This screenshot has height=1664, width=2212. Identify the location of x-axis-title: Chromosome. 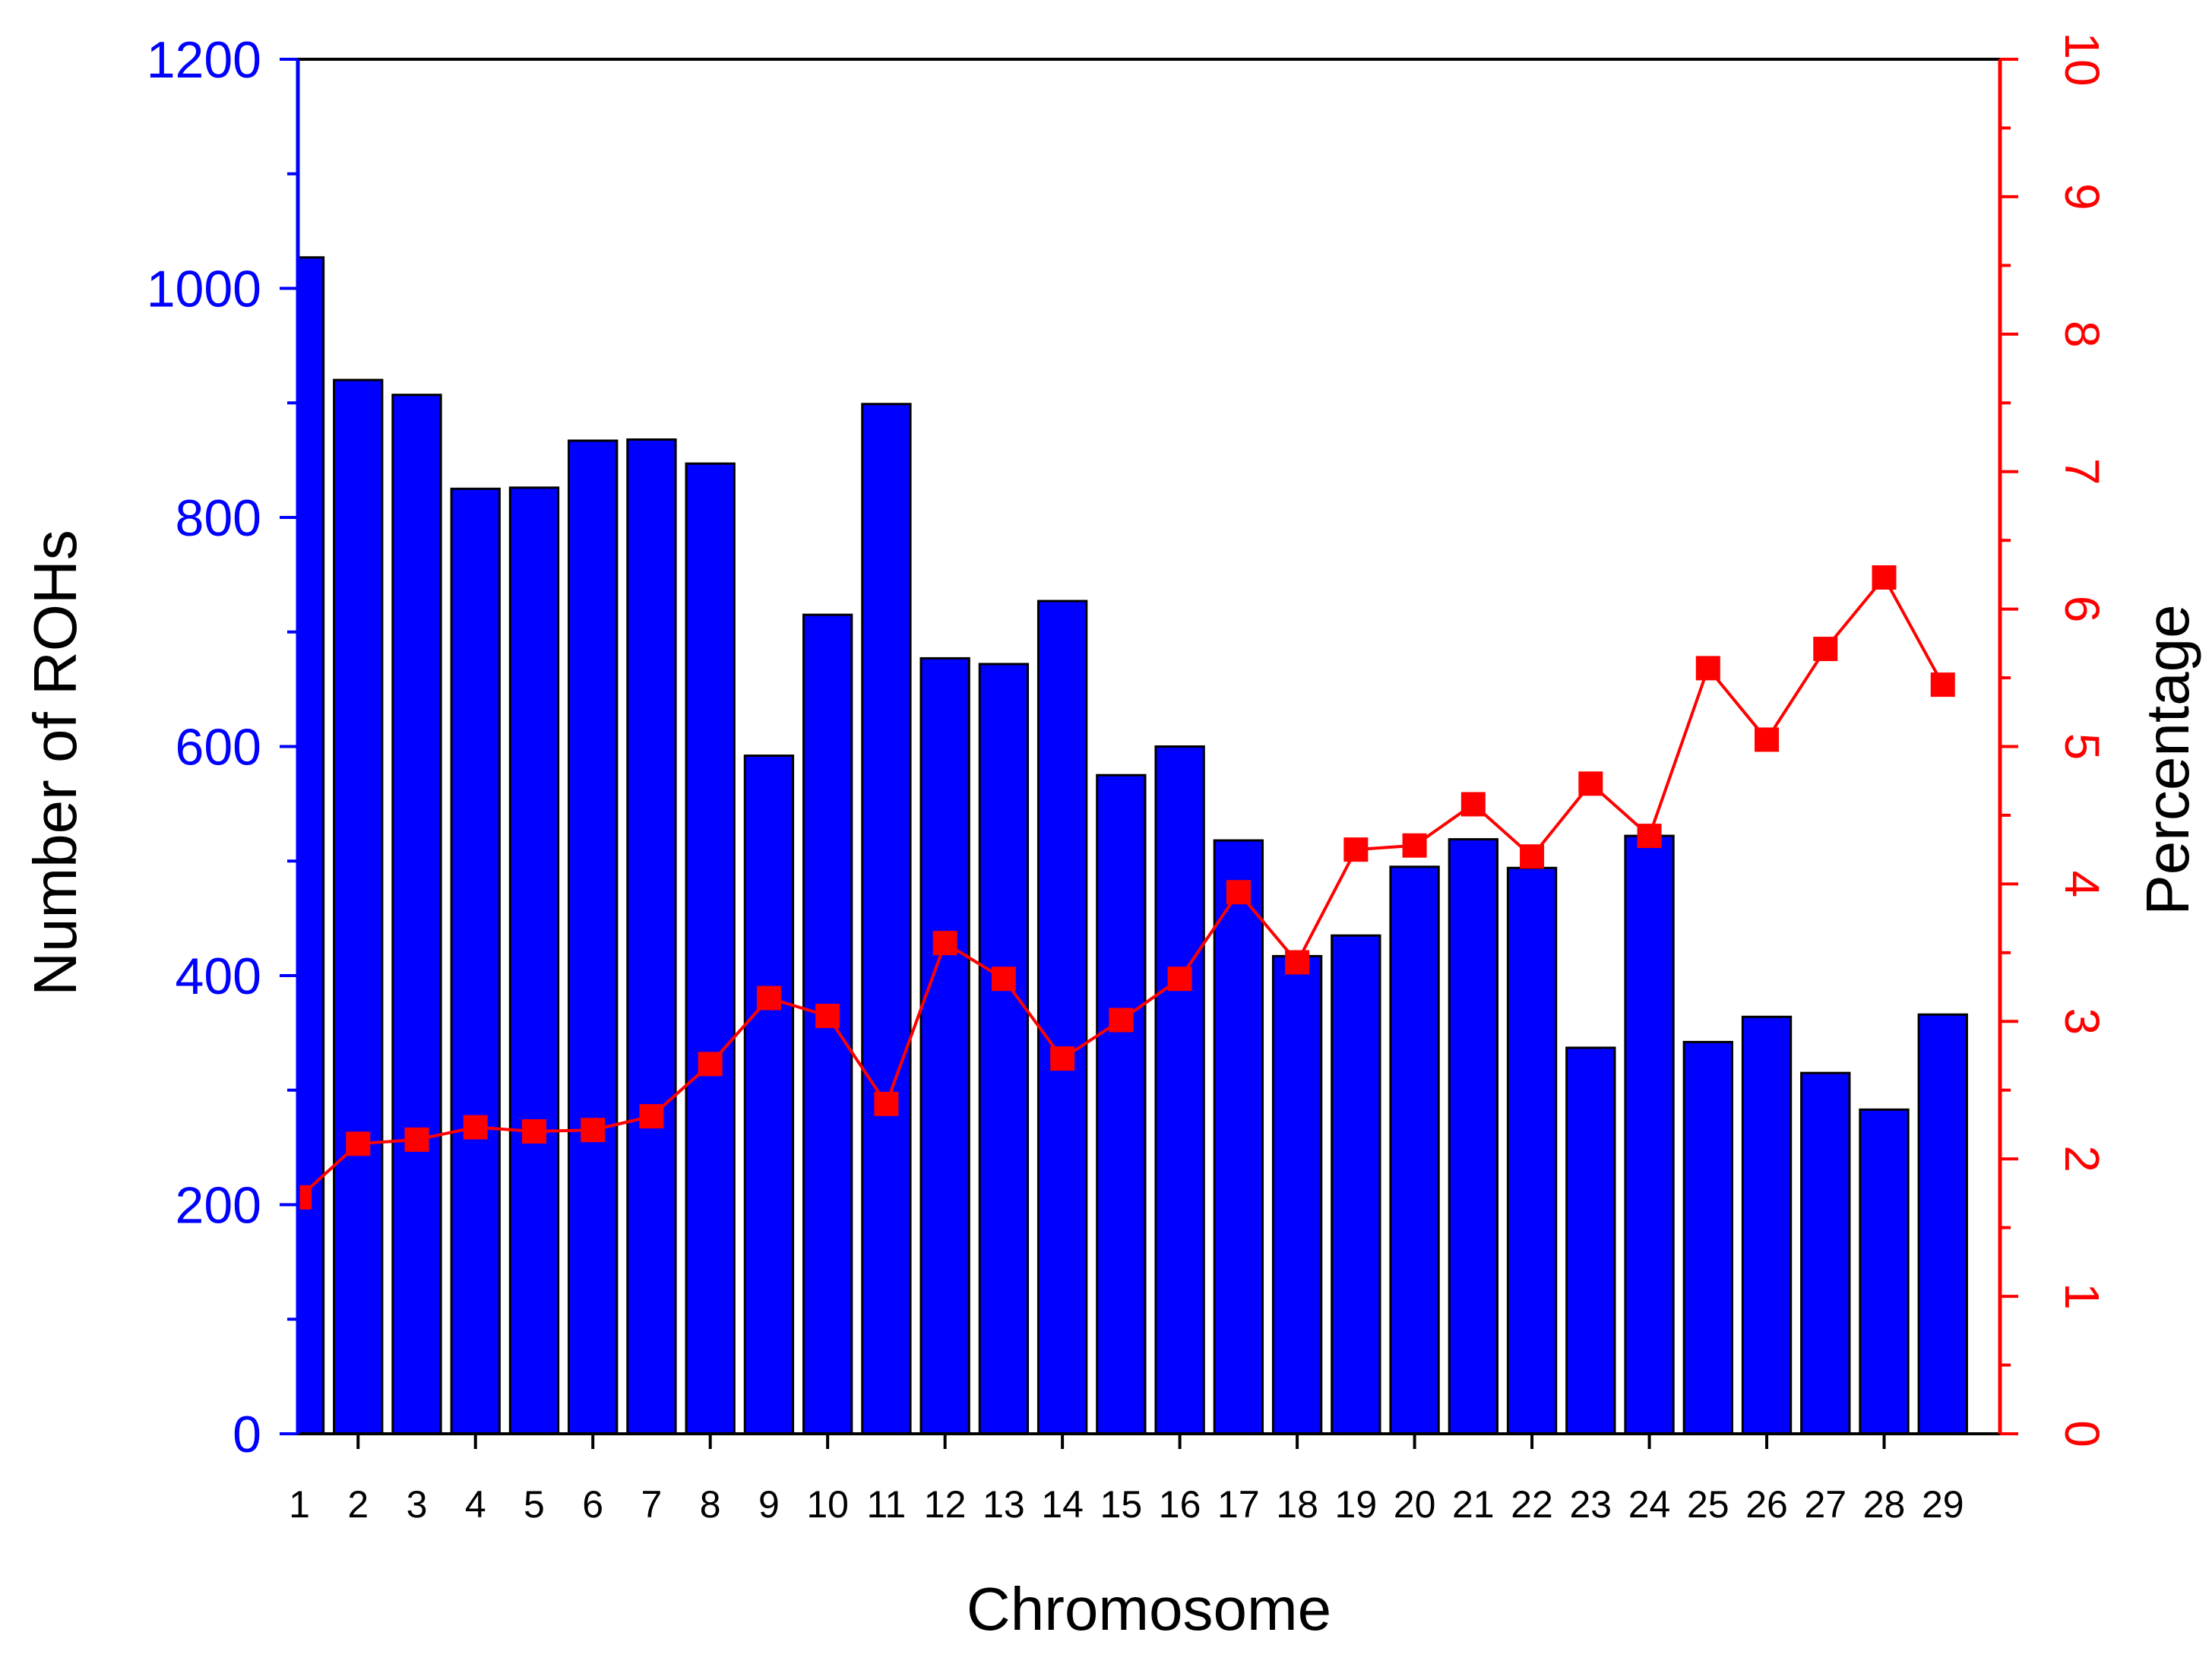
(1149, 1609).